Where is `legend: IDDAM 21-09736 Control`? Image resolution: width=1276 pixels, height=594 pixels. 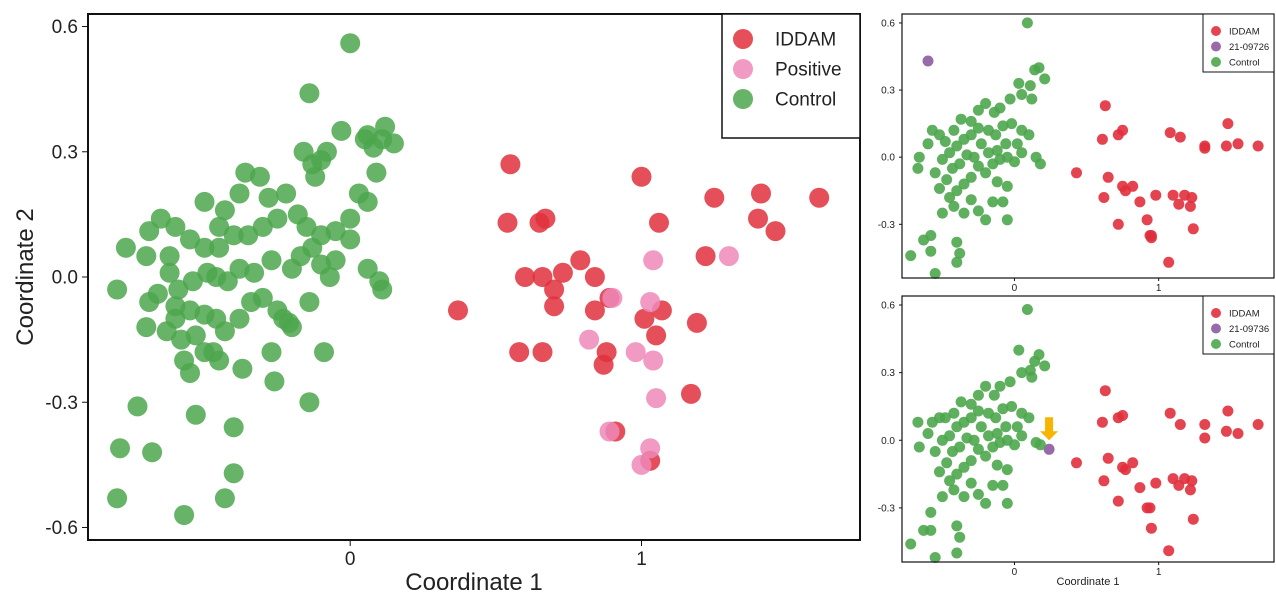 legend: IDDAM 21-09736 Control is located at coordinates (1238, 325).